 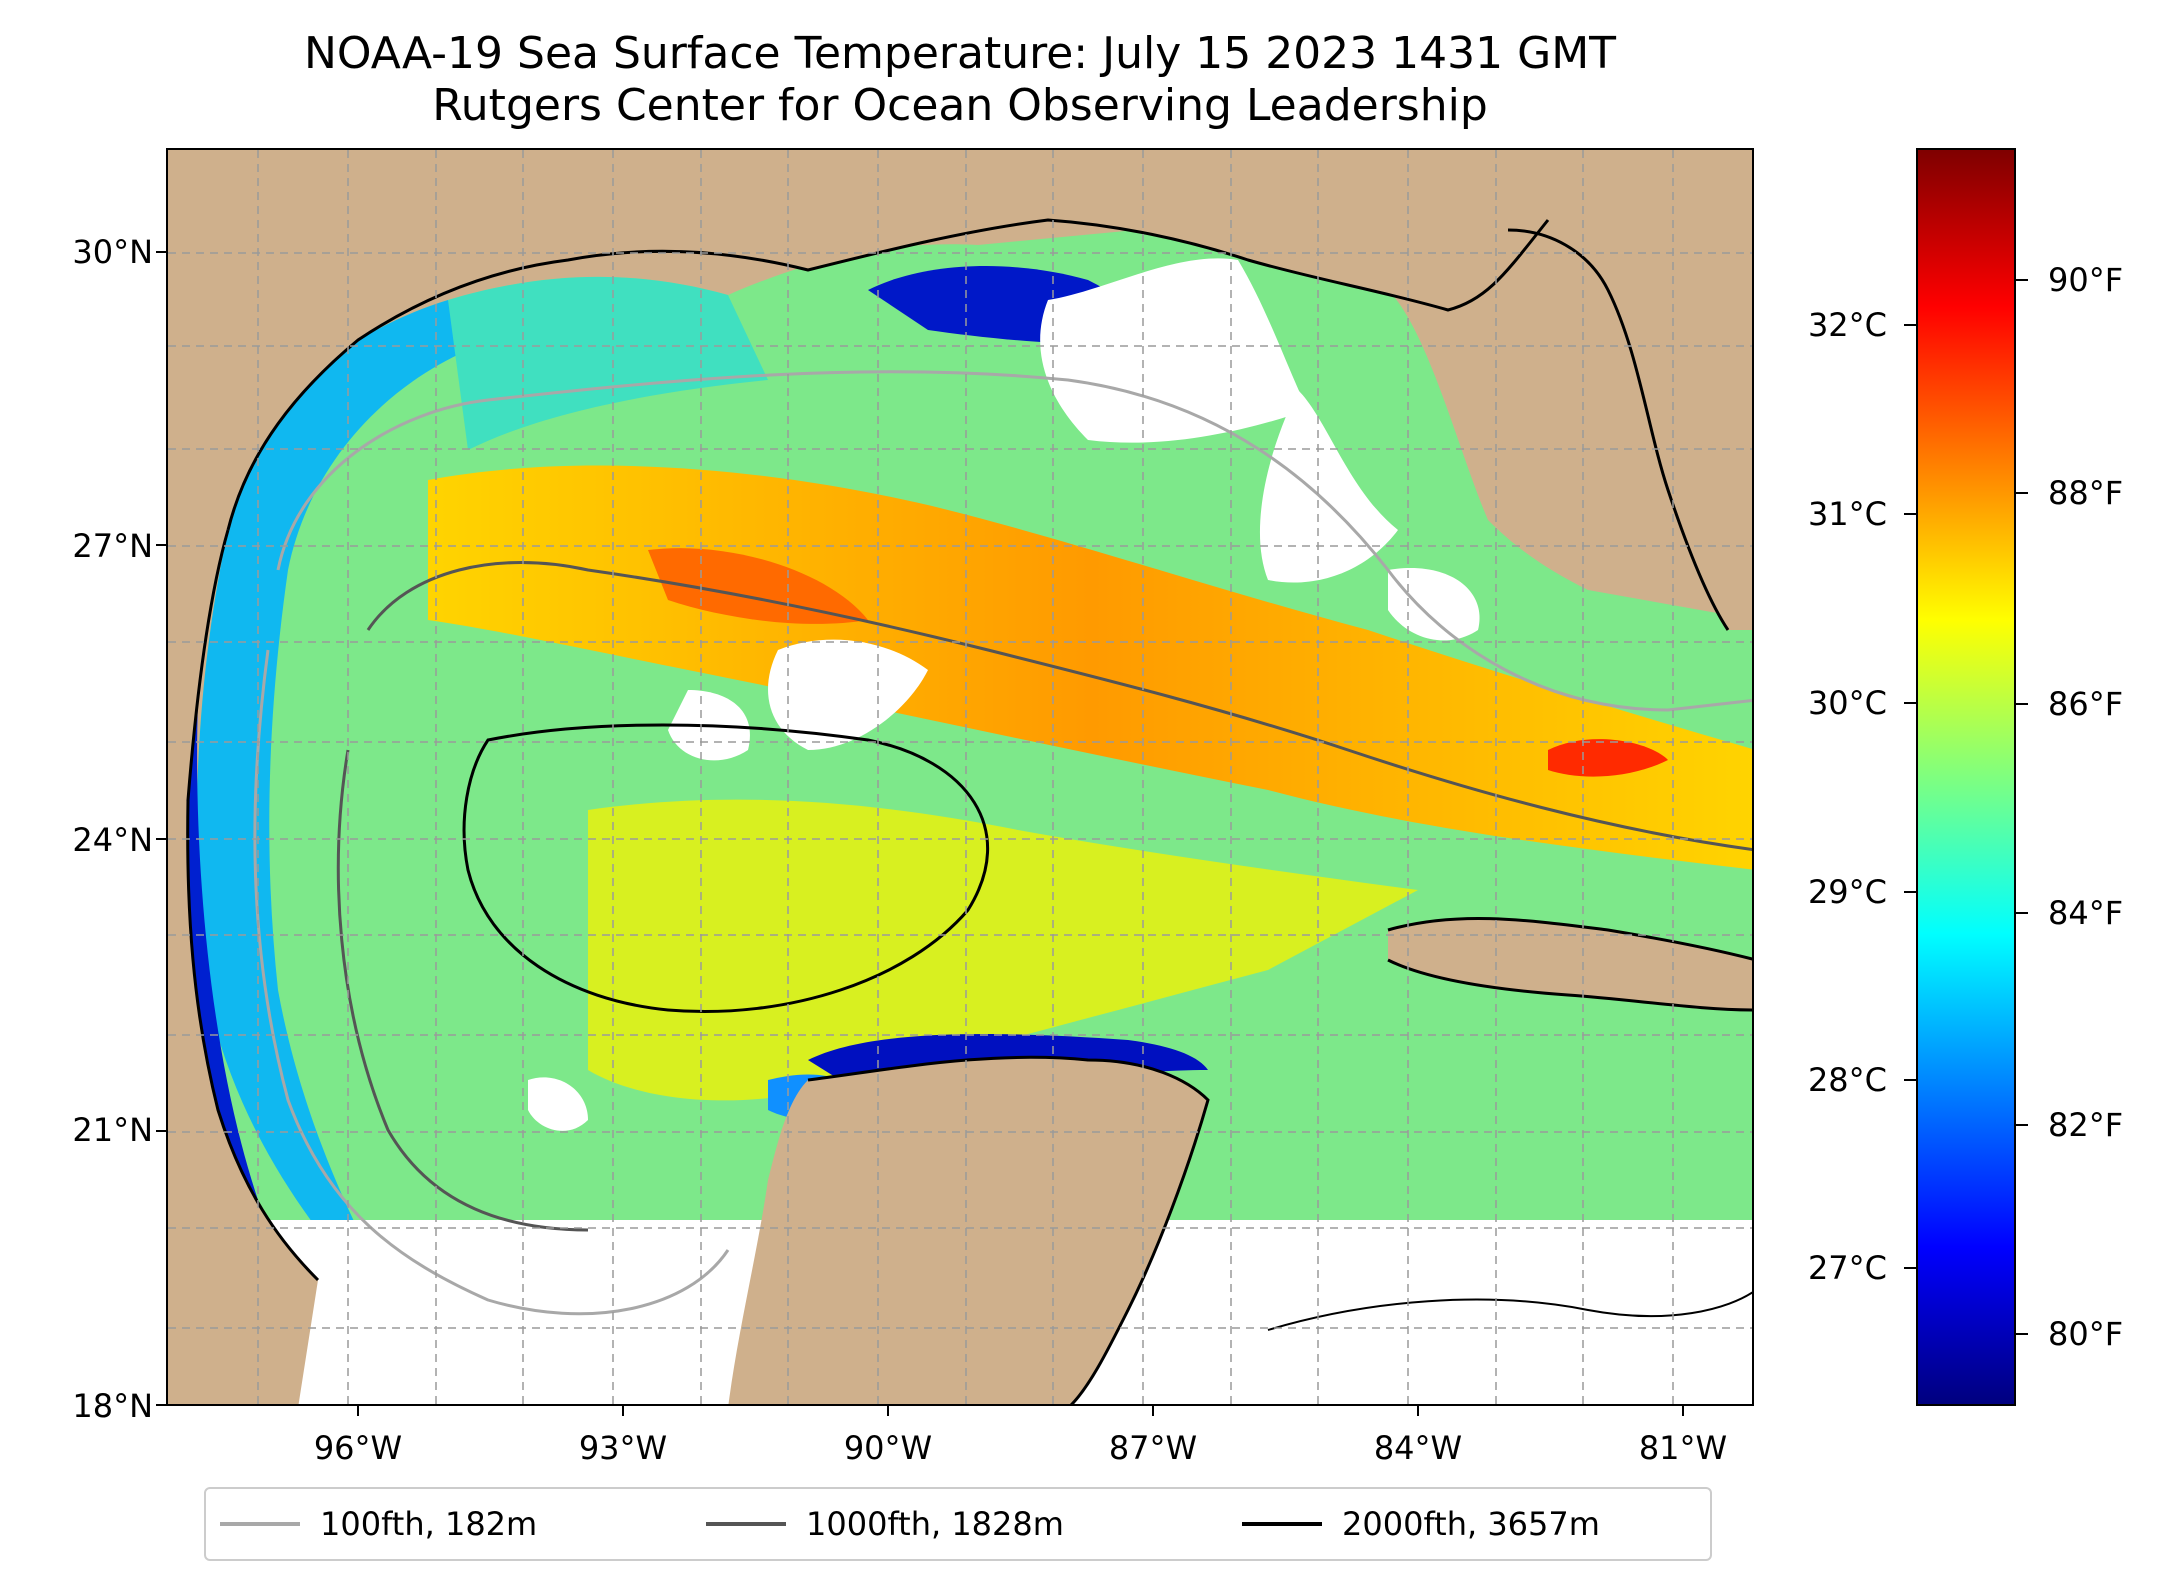 What do you see at coordinates (888, 1448) in the screenshot?
I see `lon-label-90w: 90°W` at bounding box center [888, 1448].